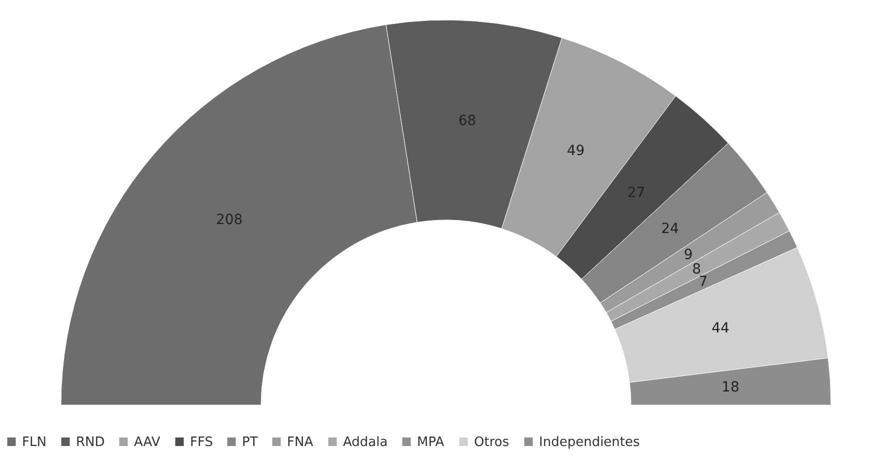 This screenshot has width=893, height=466. Describe the element at coordinates (721, 328) in the screenshot. I see `data-label: 44` at that location.